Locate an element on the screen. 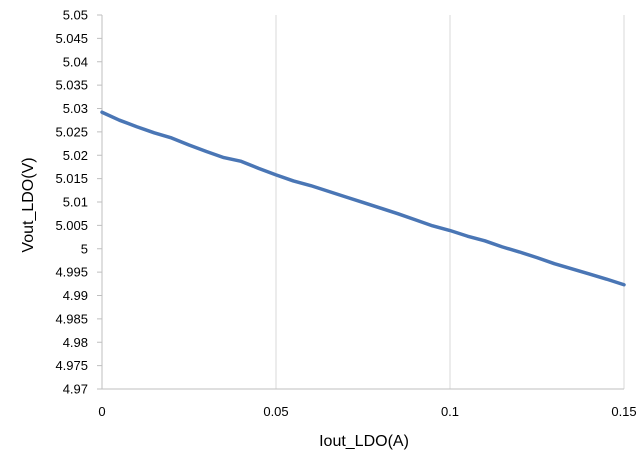 The image size is (641, 460). y-tick-label: 5.035 is located at coordinates (71, 85).